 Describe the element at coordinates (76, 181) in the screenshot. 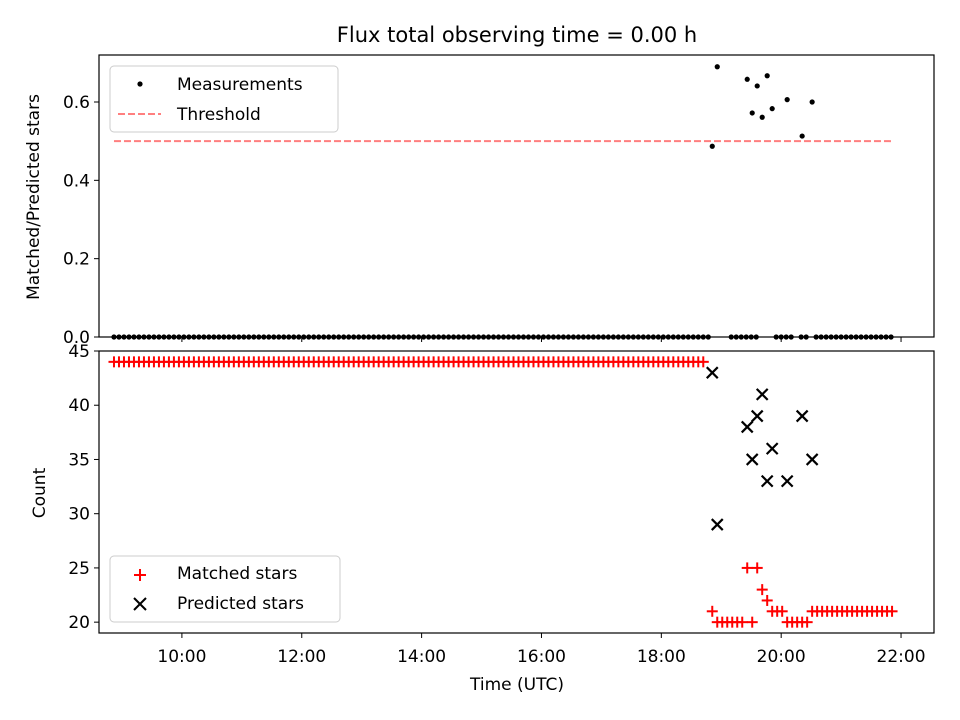

I see `top-y-tick-label: 0.4` at that location.